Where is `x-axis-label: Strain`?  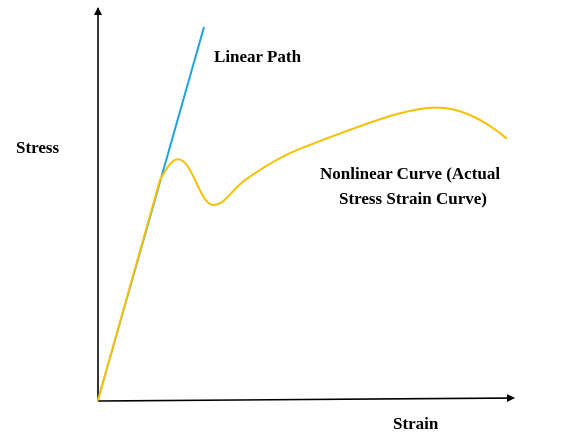
x-axis-label: Strain is located at coordinates (416, 423).